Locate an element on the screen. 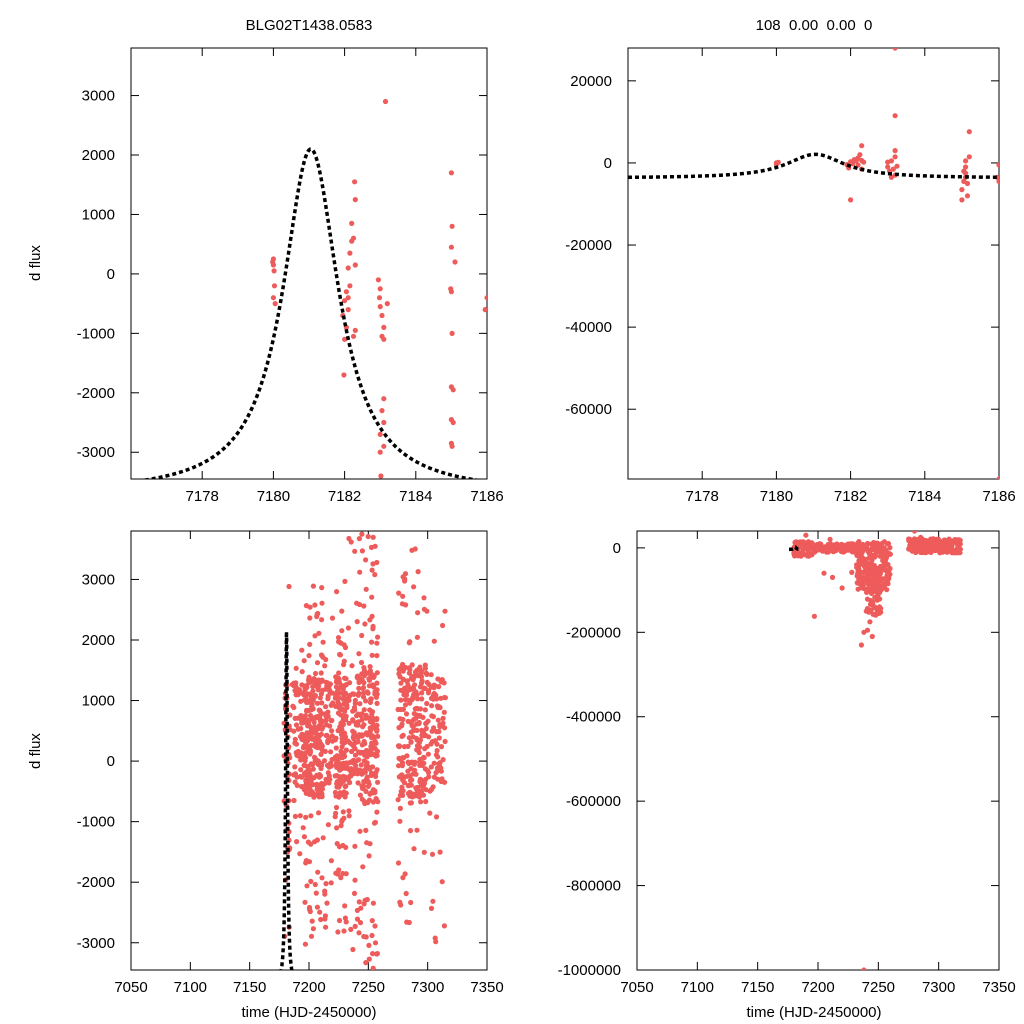 The width and height of the screenshot is (1024, 1024). y-tick-label: 2000 is located at coordinates (98, 640).